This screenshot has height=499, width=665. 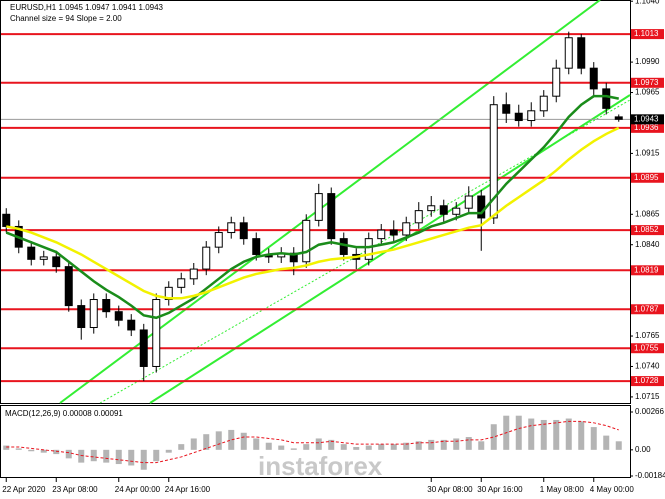 What do you see at coordinates (646, 33) in the screenshot?
I see `level-label: 1.1013` at bounding box center [646, 33].